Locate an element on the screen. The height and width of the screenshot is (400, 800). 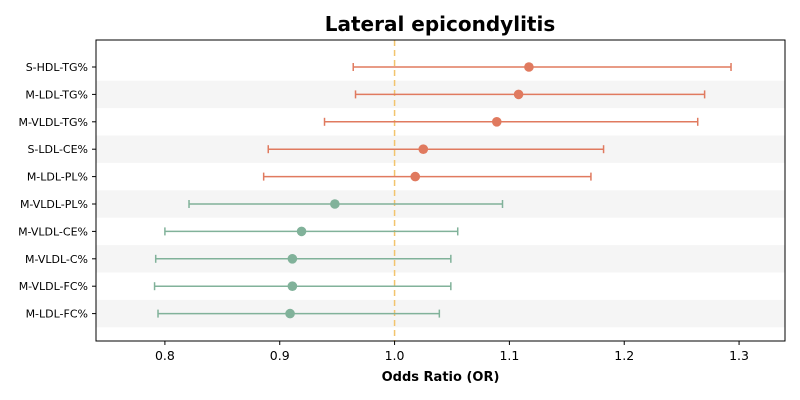
y-tick-label: M-LDL-FC% is located at coordinates (57, 314).